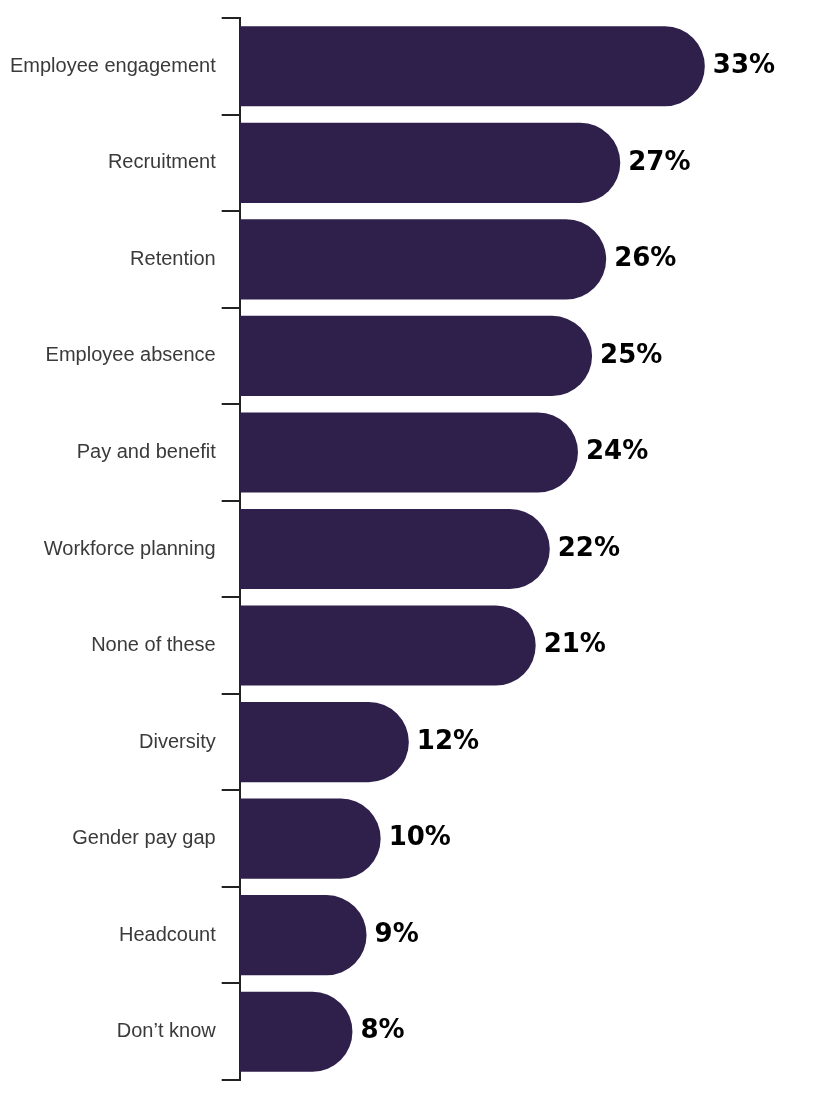 The image size is (813, 1098). Describe the element at coordinates (167, 933) in the screenshot. I see `y-tick-label: Headcount` at that location.